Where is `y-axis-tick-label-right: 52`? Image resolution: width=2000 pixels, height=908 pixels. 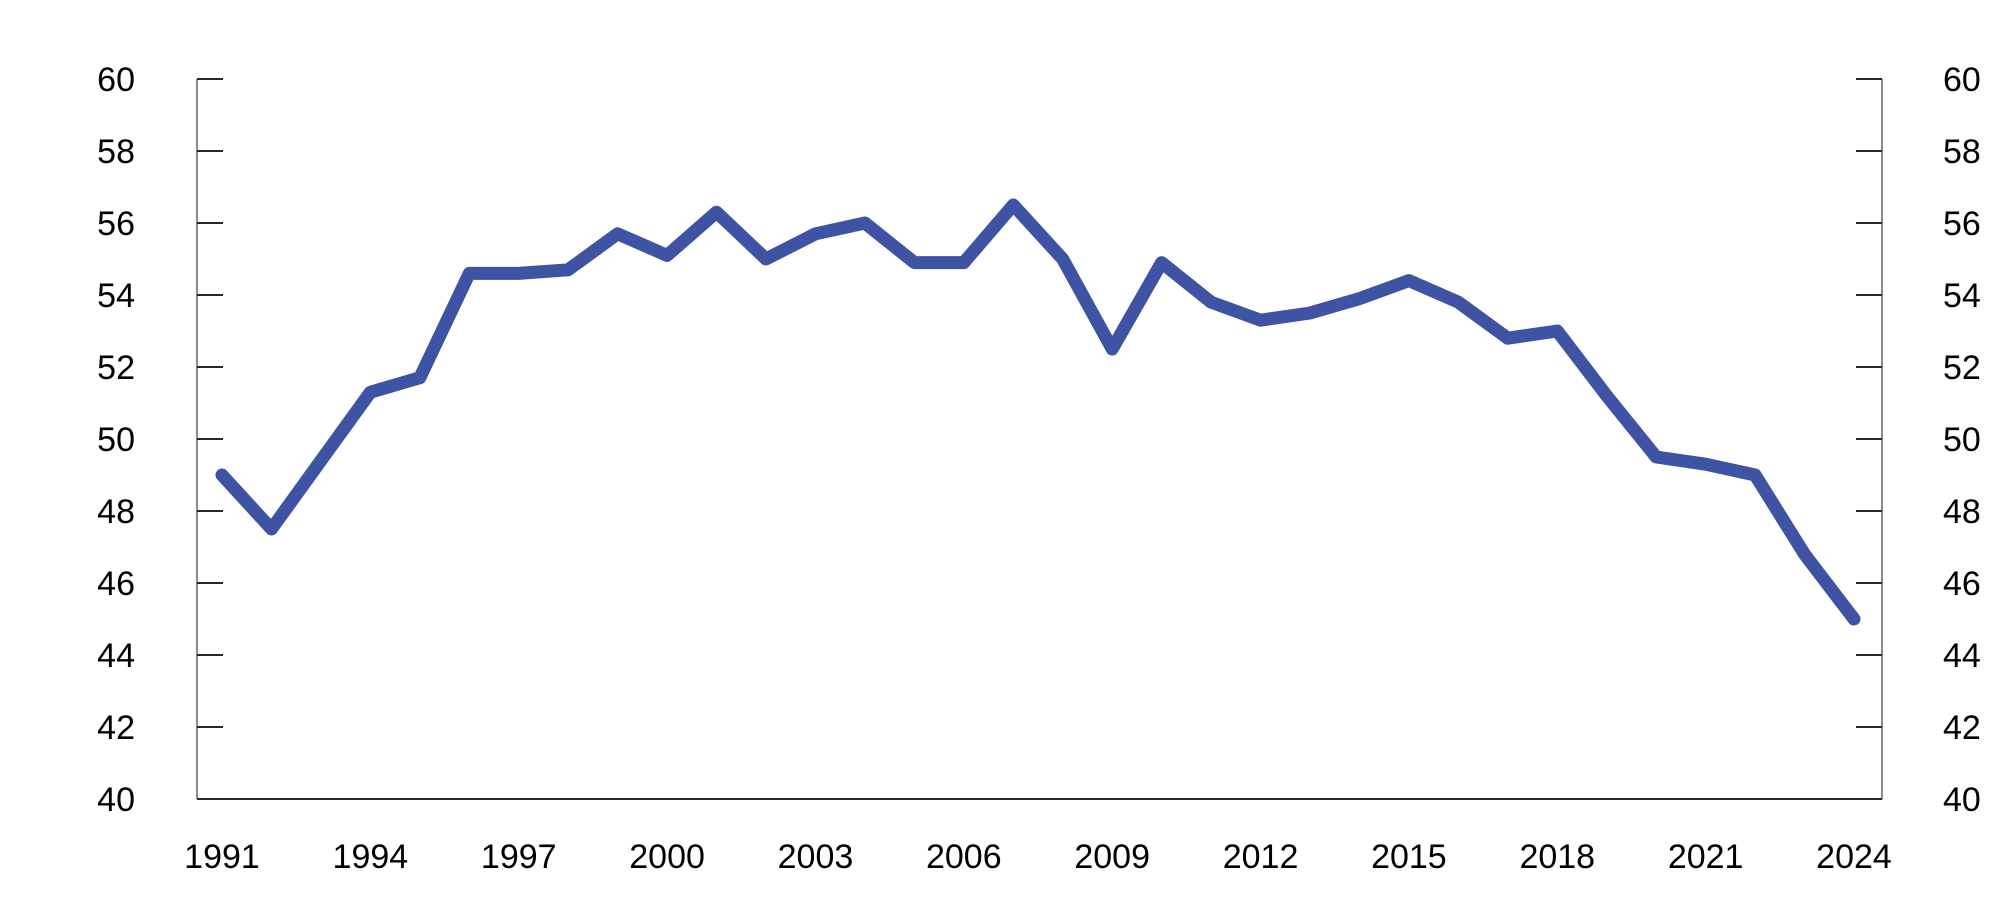 y-axis-tick-label-right: 52 is located at coordinates (1962, 368).